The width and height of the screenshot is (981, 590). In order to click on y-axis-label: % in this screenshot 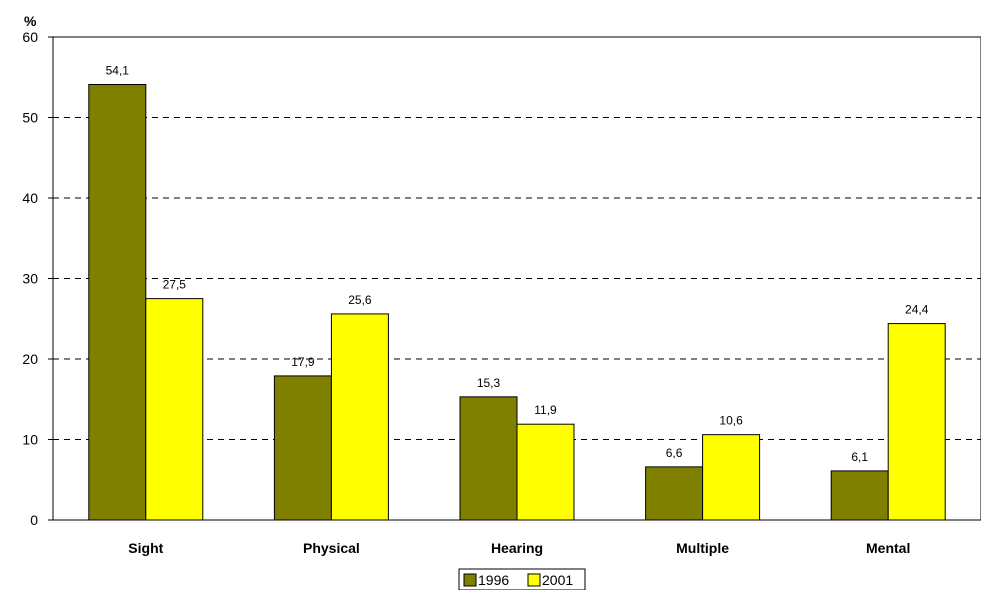, I will do `click(30, 21)`.